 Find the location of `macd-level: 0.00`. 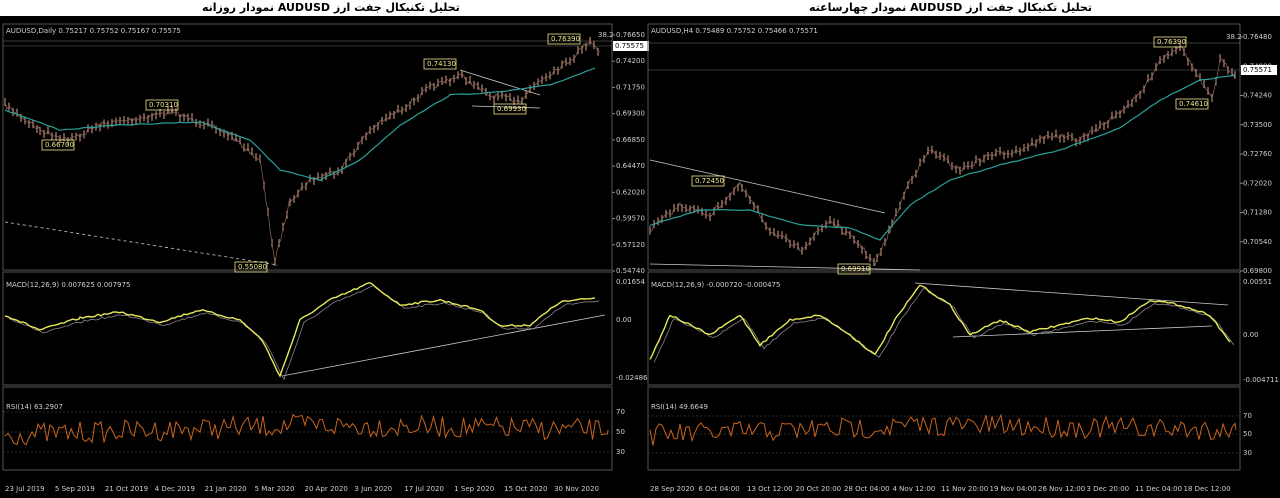

macd-level: 0.00 is located at coordinates (624, 320).